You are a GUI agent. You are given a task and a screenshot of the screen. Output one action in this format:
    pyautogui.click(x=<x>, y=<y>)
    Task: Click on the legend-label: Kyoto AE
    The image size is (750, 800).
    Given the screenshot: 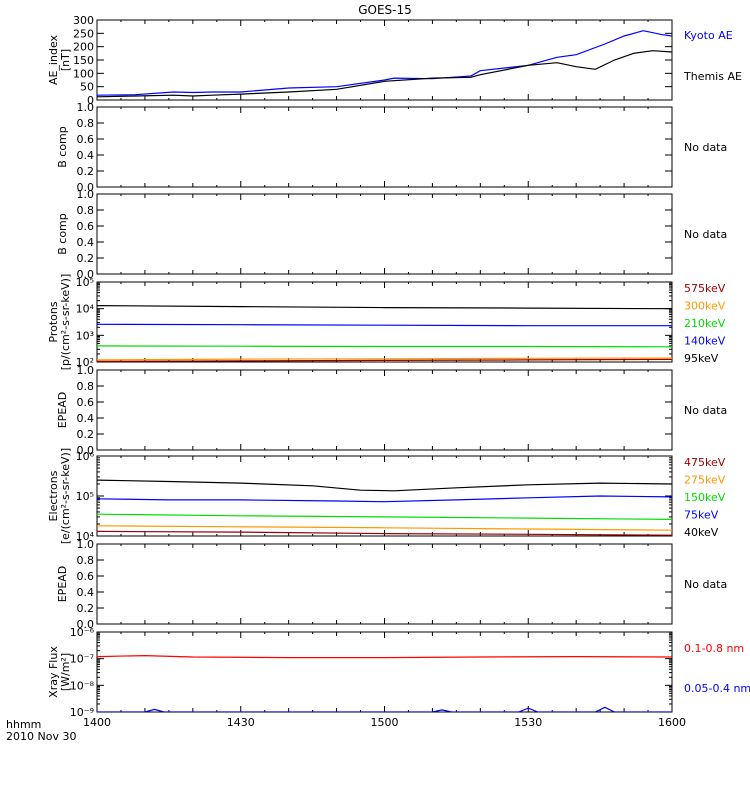 What is the action you would take?
    pyautogui.click(x=708, y=35)
    